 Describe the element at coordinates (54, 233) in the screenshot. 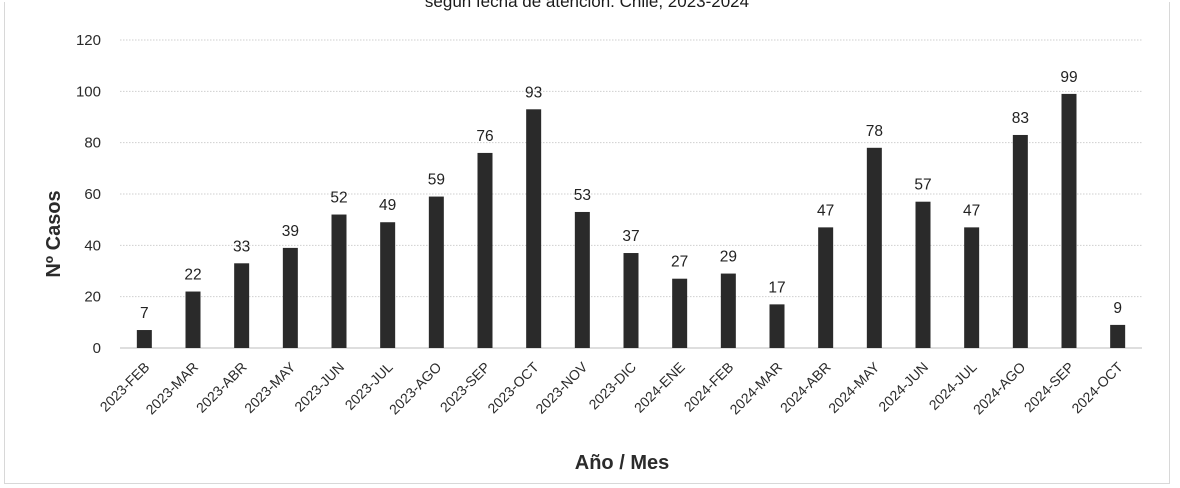

I see `y-axis-title: Nº Casos` at that location.